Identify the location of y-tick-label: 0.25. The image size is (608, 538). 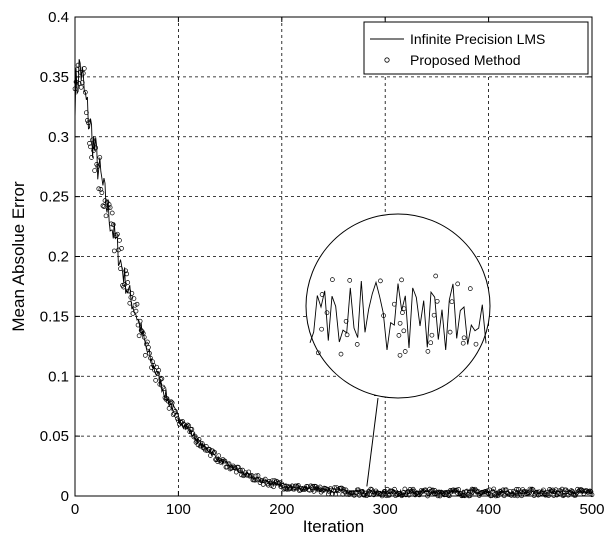
(54, 197).